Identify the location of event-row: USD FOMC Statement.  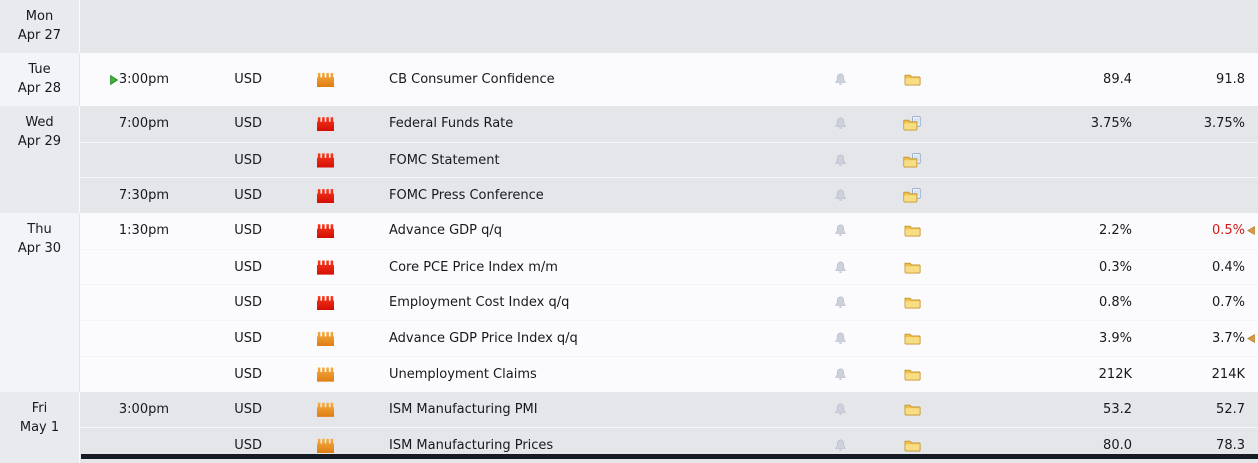
(669, 159).